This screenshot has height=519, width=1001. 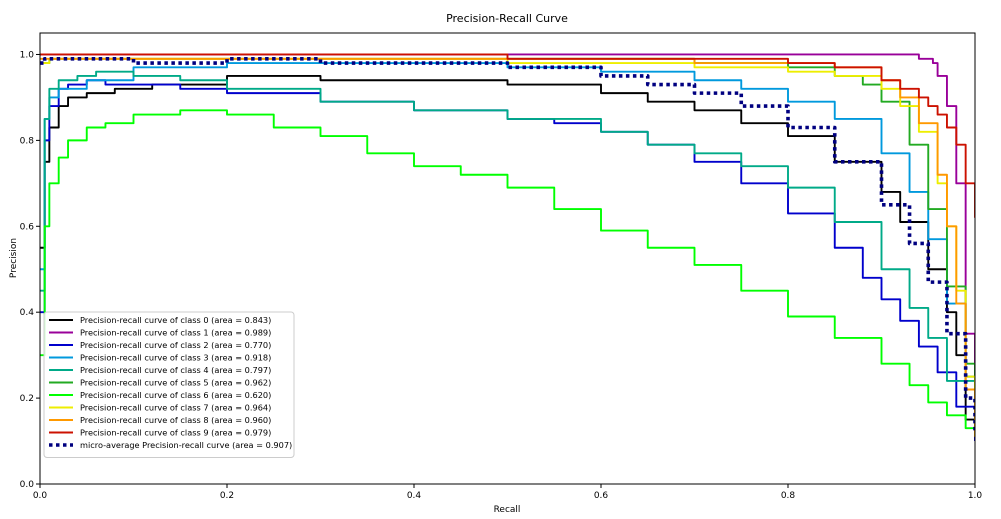 I want to click on y-axis-label: Precision, so click(x=14, y=258).